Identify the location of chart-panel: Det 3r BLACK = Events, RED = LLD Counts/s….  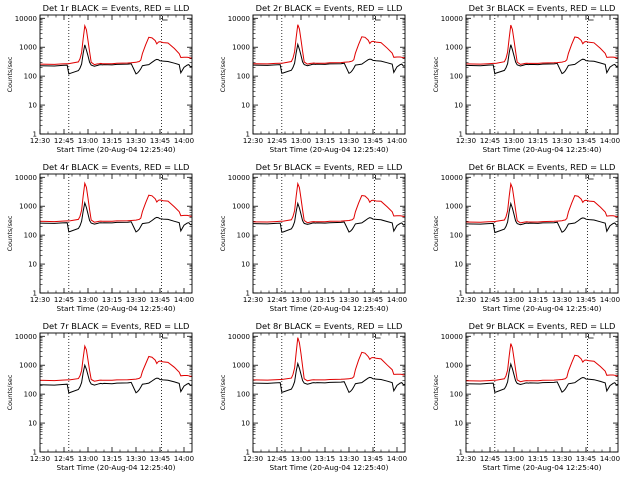
(526, 78).